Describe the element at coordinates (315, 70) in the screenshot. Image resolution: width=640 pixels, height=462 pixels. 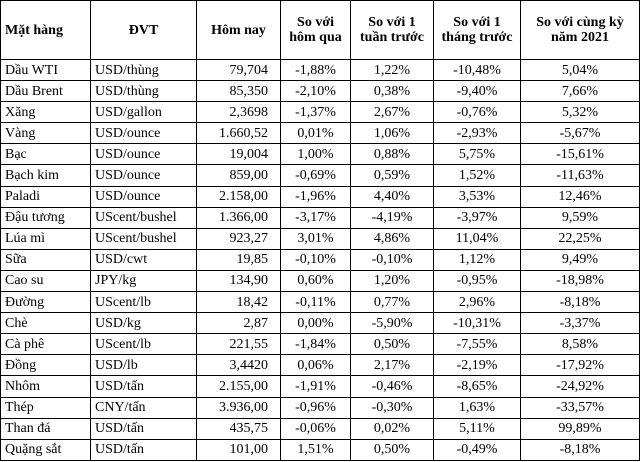
I see `table-cell: -1,88%` at that location.